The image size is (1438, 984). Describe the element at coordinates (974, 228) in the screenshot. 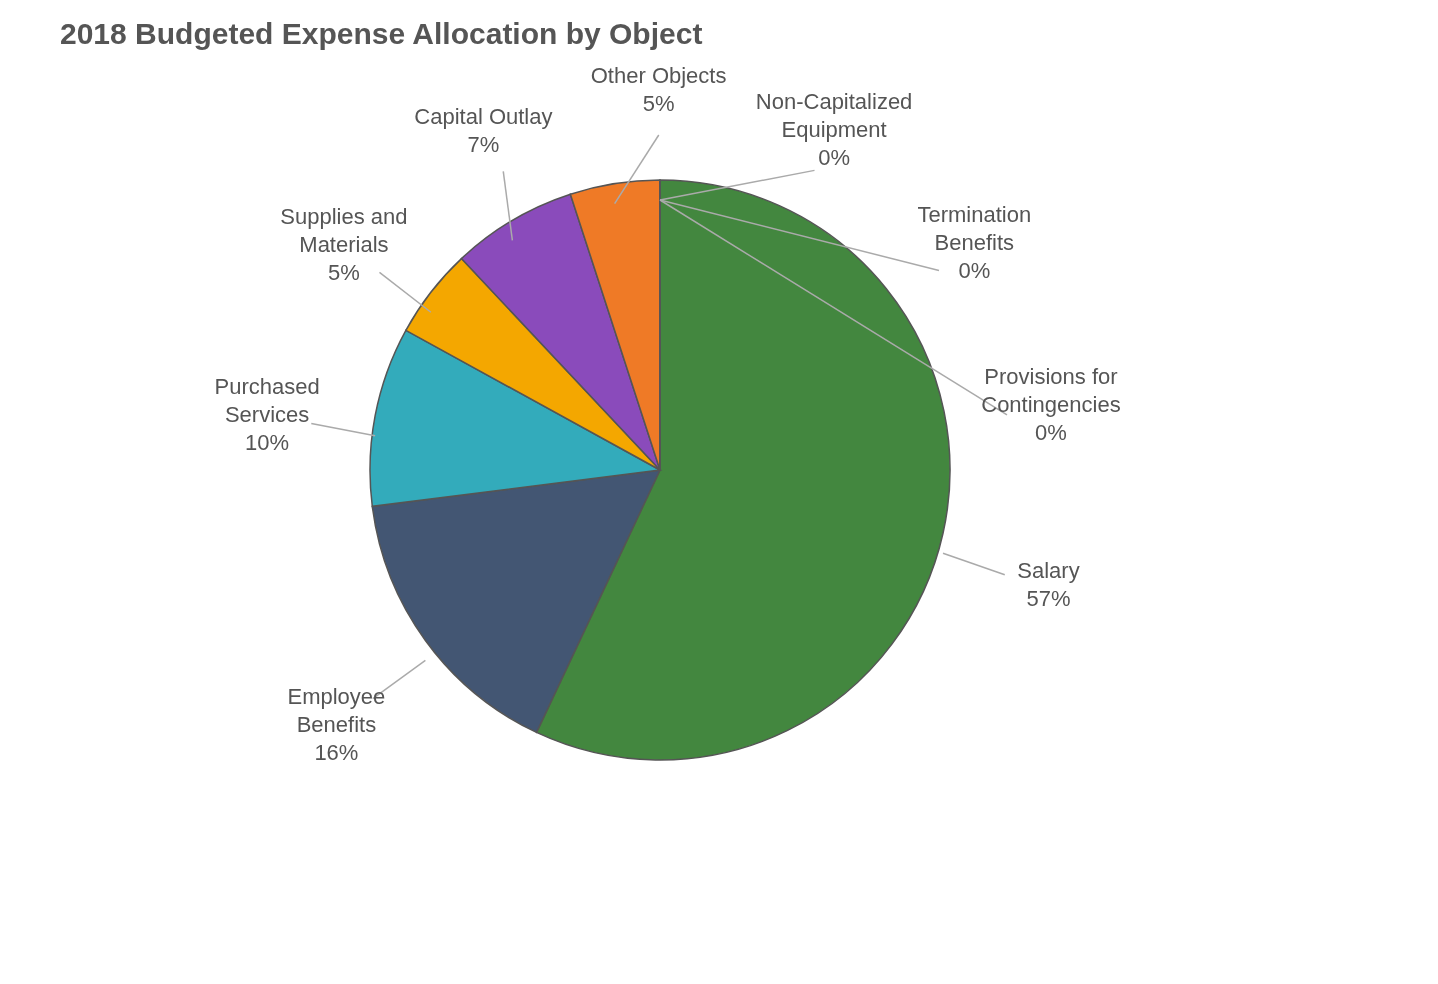

I see `category-label: Termination Benefits` at that location.